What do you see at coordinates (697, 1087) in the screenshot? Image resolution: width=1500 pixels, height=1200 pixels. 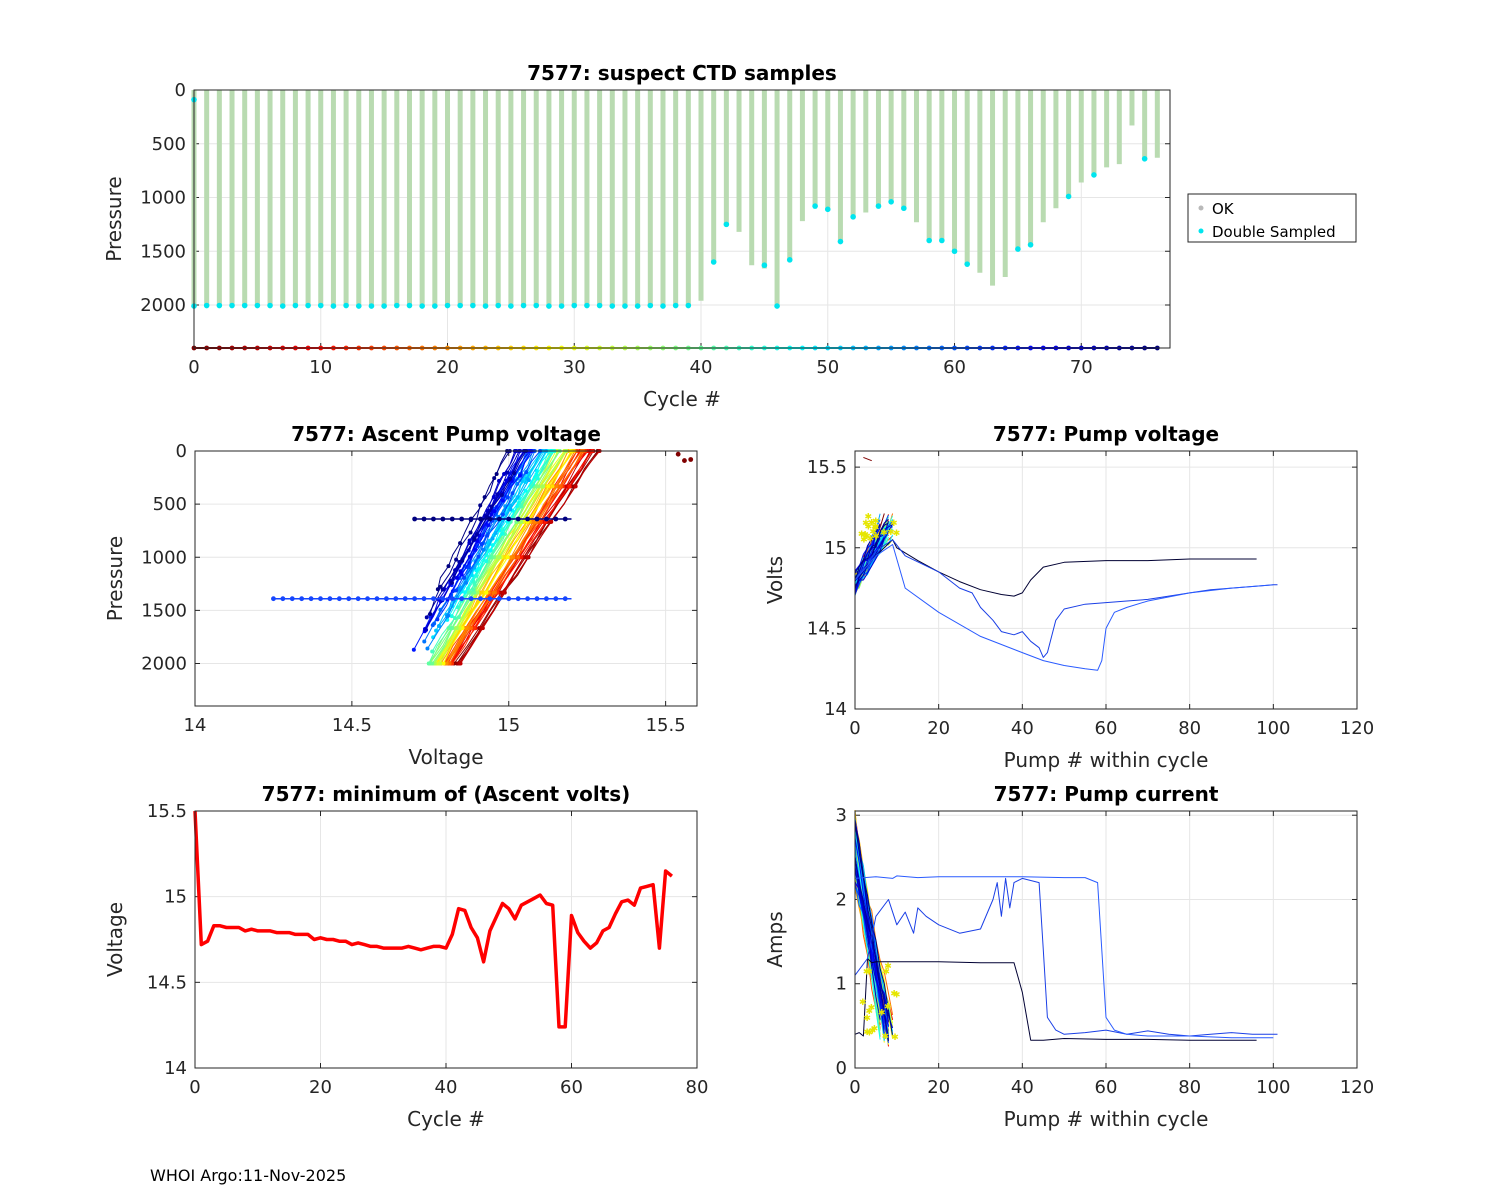 I see `x-tick-label: 80` at bounding box center [697, 1087].